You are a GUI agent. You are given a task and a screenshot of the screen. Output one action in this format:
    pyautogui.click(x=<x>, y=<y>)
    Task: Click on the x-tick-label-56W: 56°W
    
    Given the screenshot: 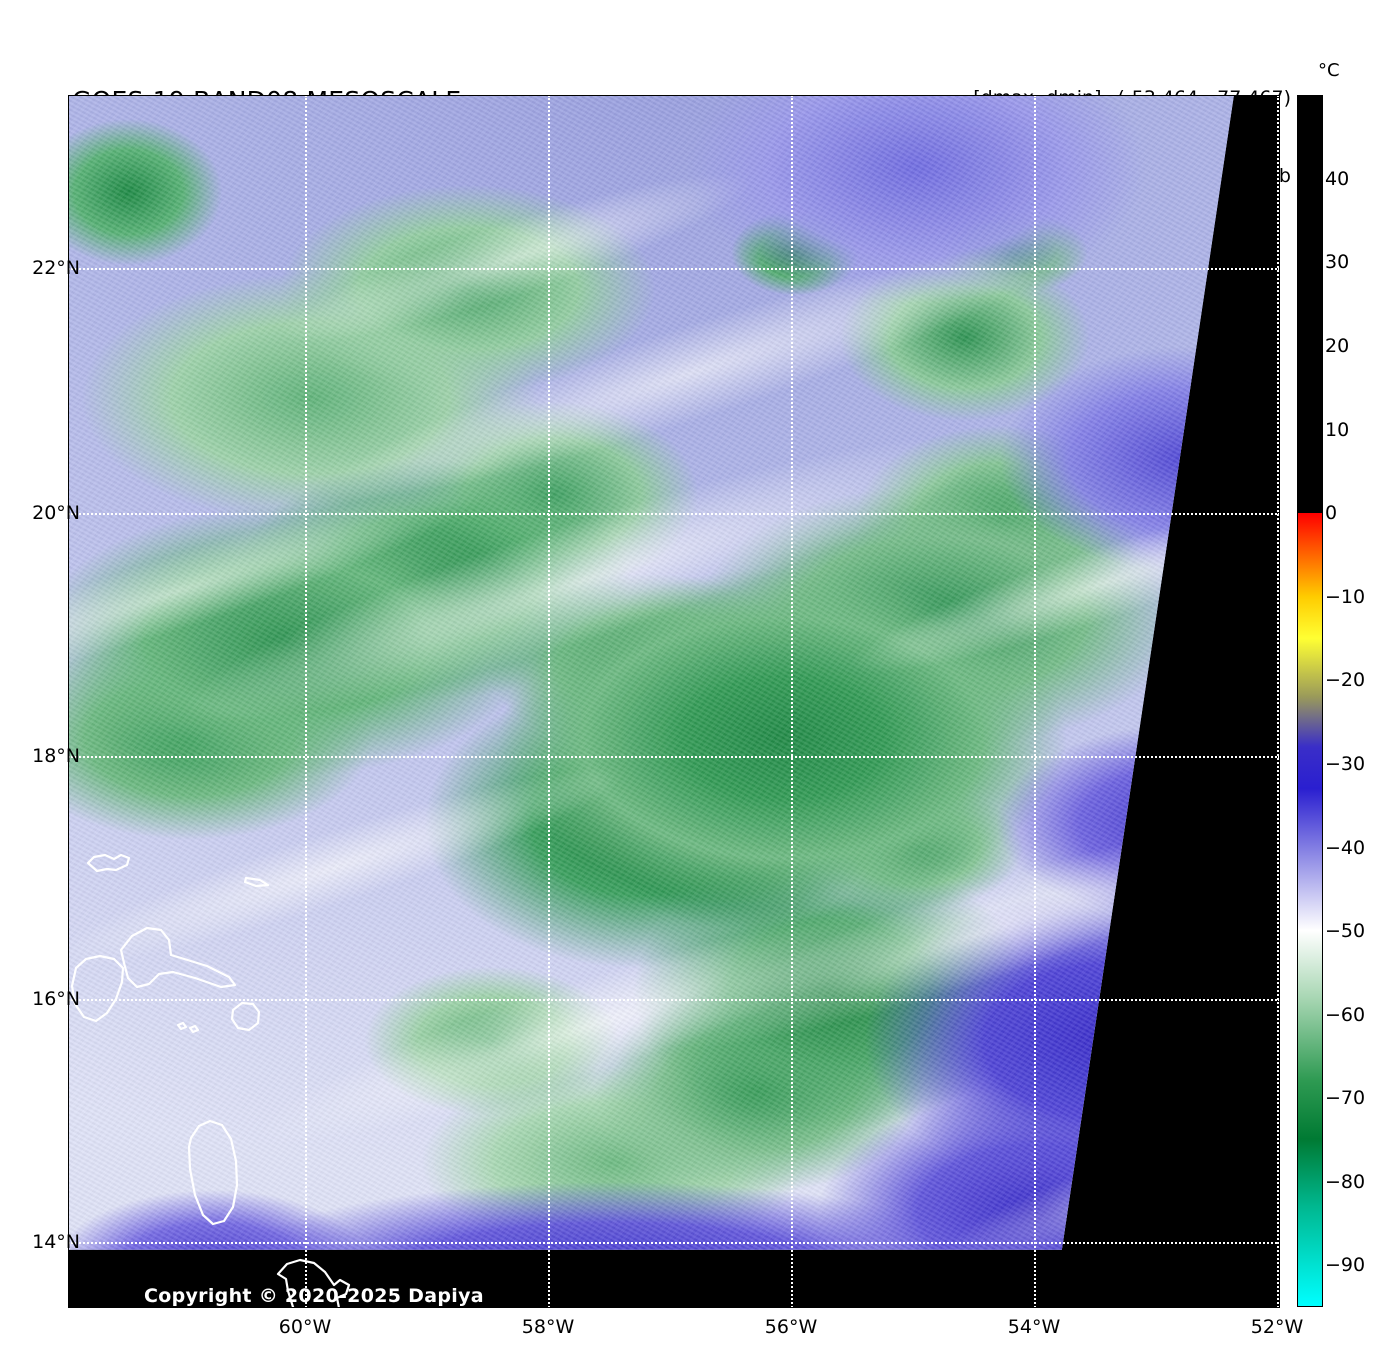 What is the action you would take?
    pyautogui.click(x=791, y=1327)
    